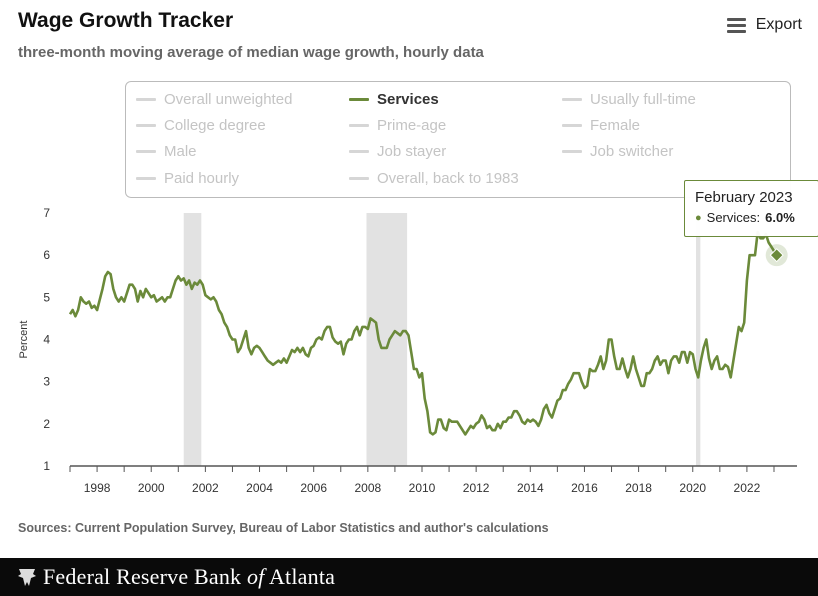 The image size is (818, 596). Describe the element at coordinates (228, 99) in the screenshot. I see `legend-label: Overall unweighted` at that location.